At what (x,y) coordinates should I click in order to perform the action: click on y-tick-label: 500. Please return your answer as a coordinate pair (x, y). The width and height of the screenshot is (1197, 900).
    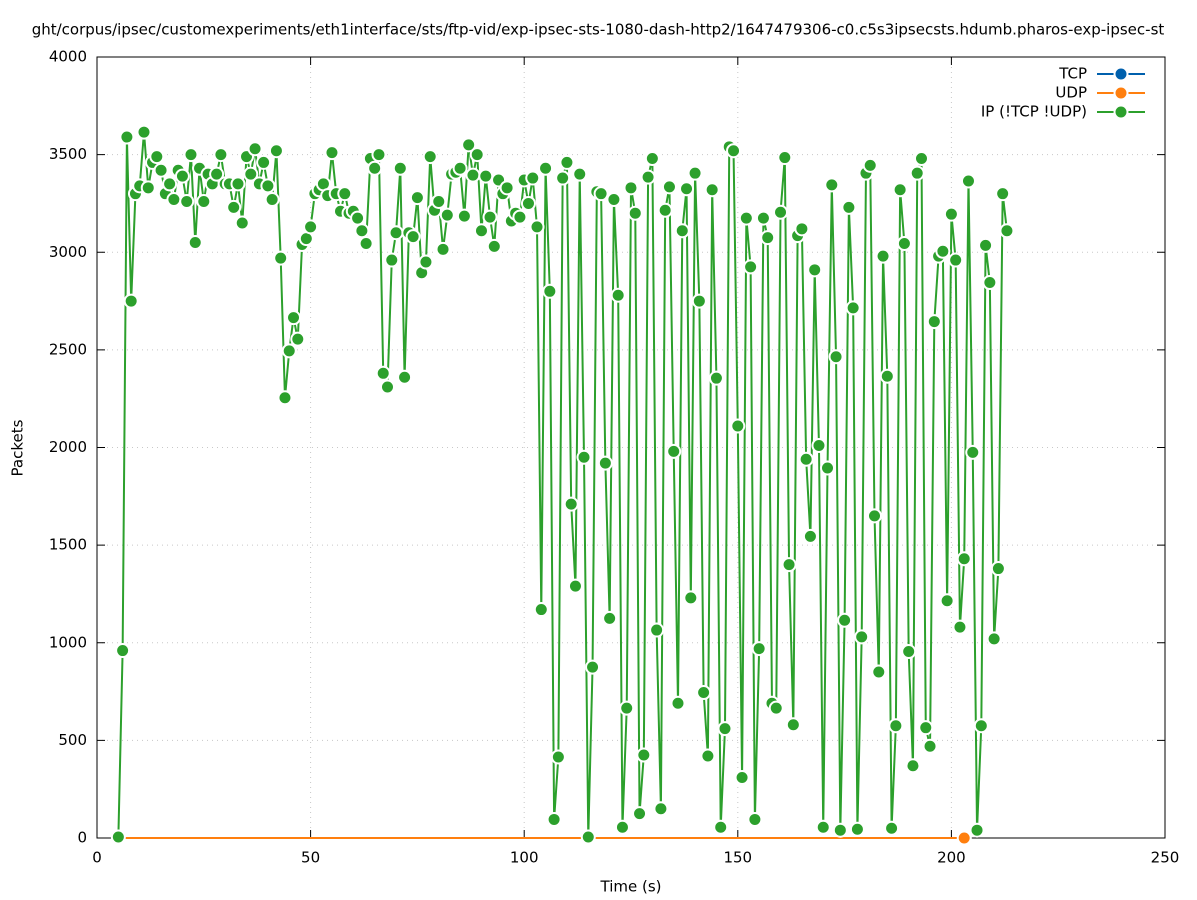
    Looking at the image, I should click on (72, 740).